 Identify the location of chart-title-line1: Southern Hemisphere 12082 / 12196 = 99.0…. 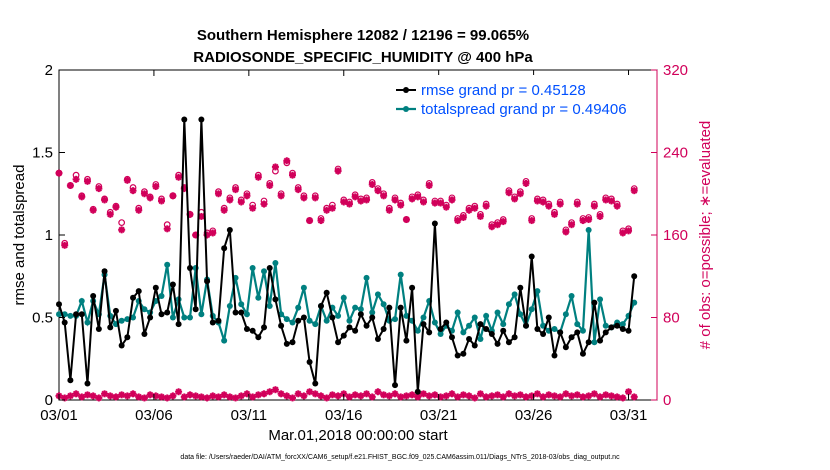
(363, 35).